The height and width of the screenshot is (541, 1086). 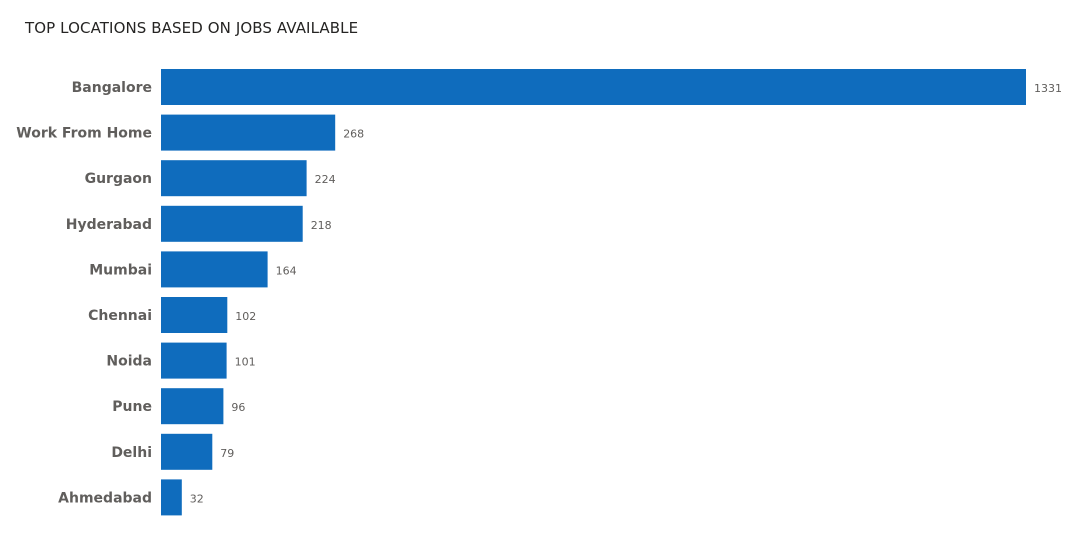 I want to click on category-label-bangalore: Bangalore, so click(x=112, y=88).